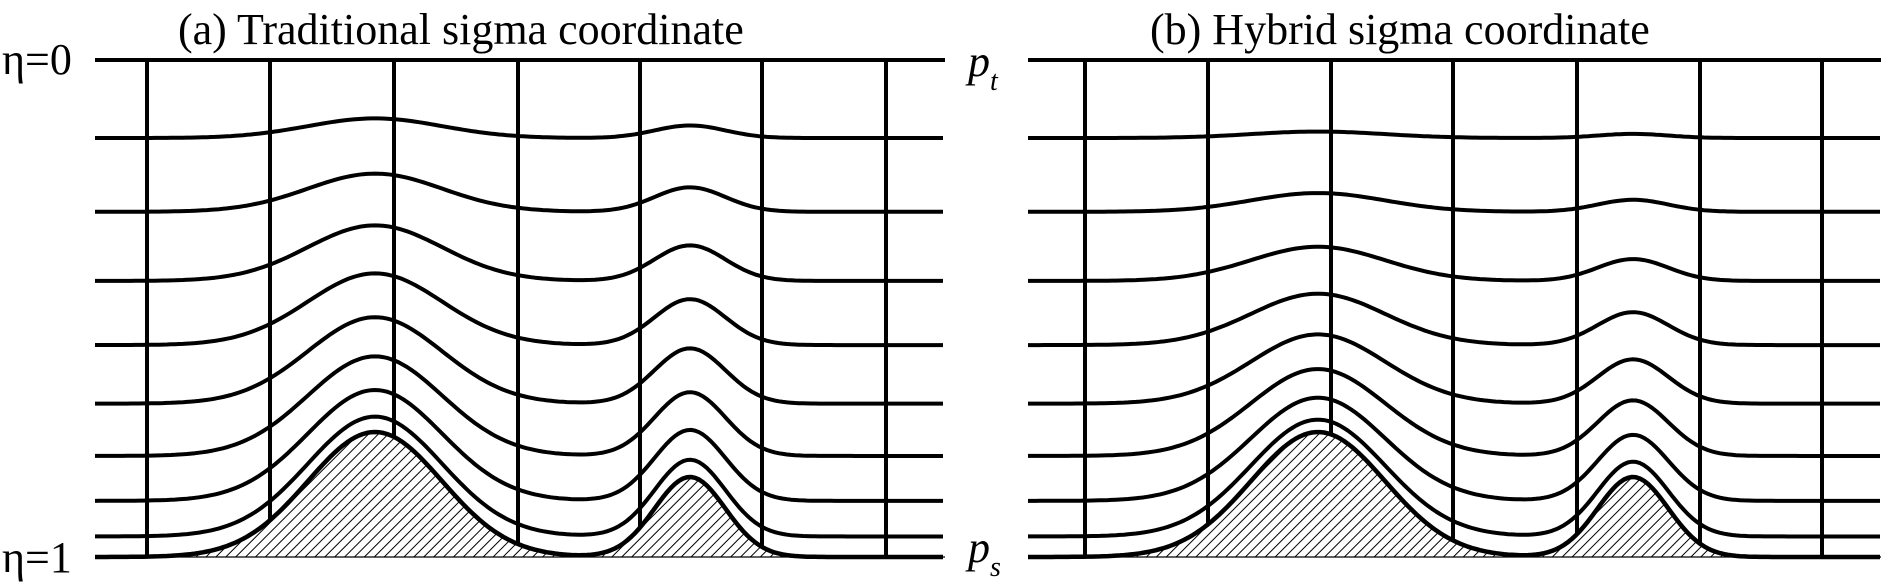 This screenshot has width=1886, height=583. What do you see at coordinates (1400, 29) in the screenshot?
I see `panel-b-title: (b) Hybrid sigma coordinate` at bounding box center [1400, 29].